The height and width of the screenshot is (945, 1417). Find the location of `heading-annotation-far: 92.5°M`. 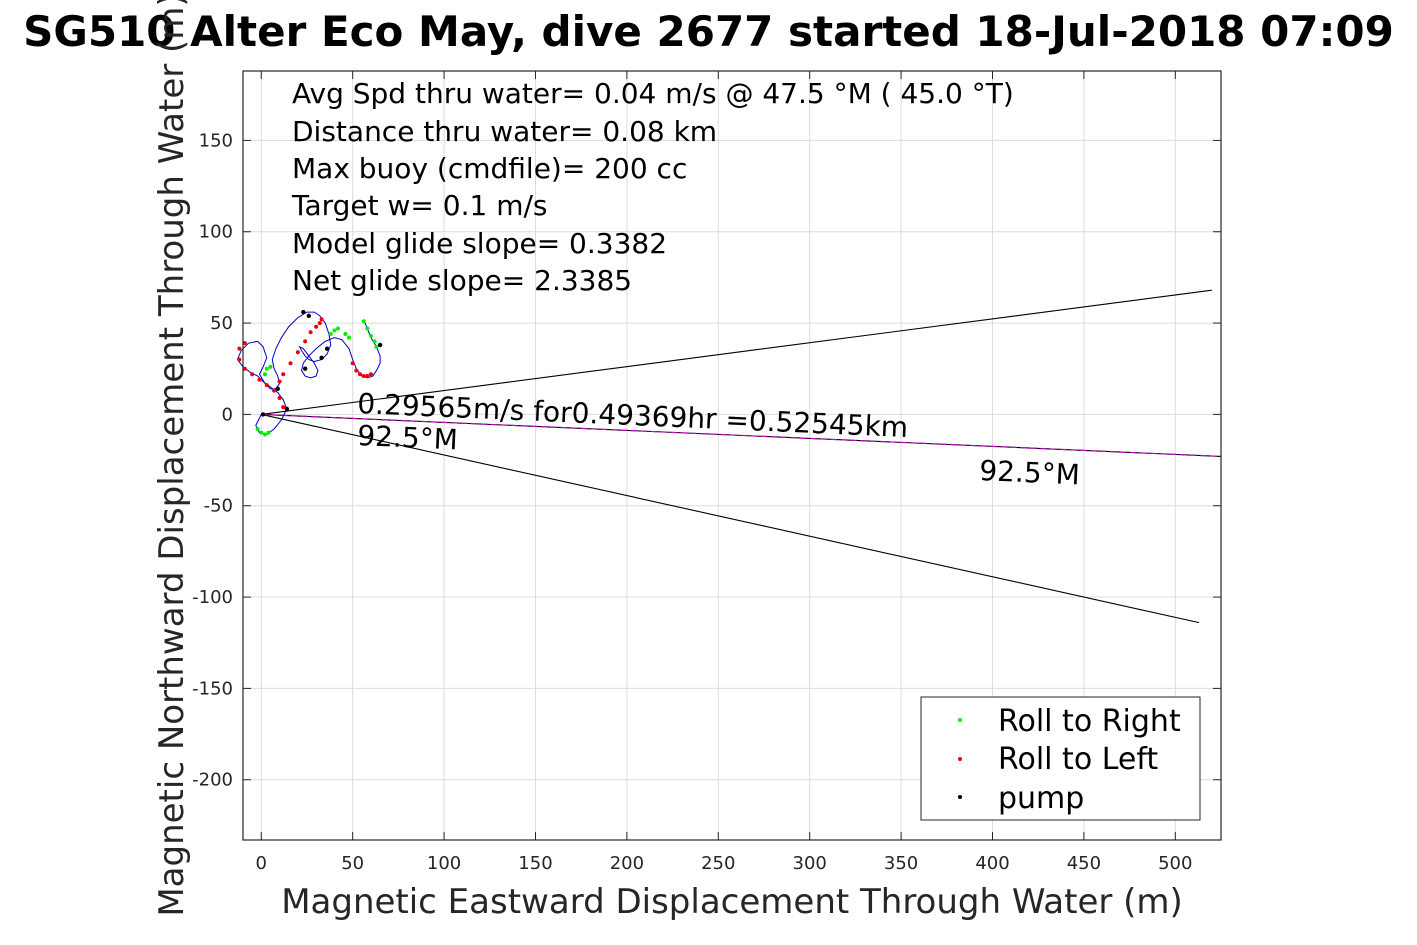

heading-annotation-far: 92.5°M is located at coordinates (1030, 472).